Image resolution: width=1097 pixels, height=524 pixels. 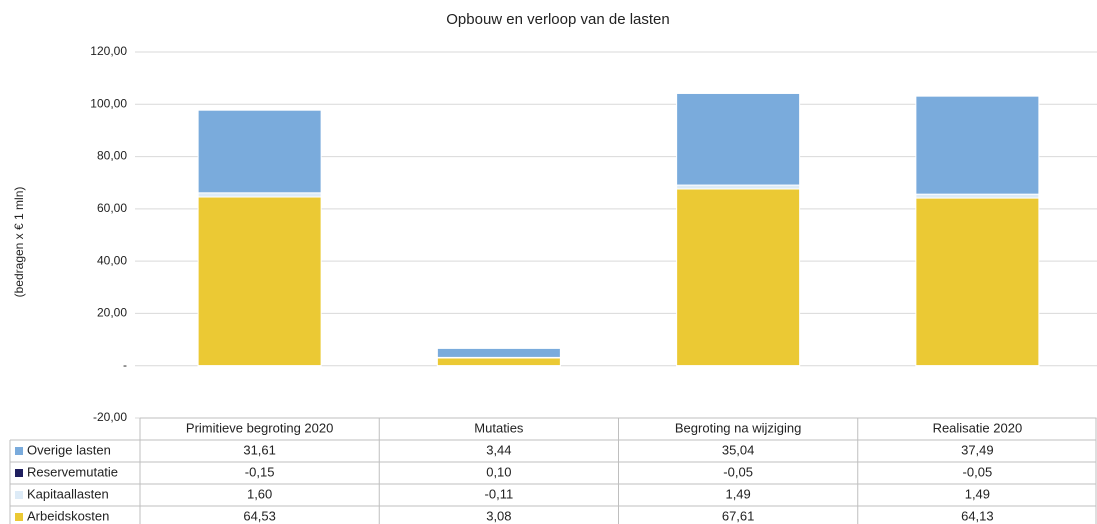 I want to click on y-tick-label: 120,00, so click(x=108, y=51).